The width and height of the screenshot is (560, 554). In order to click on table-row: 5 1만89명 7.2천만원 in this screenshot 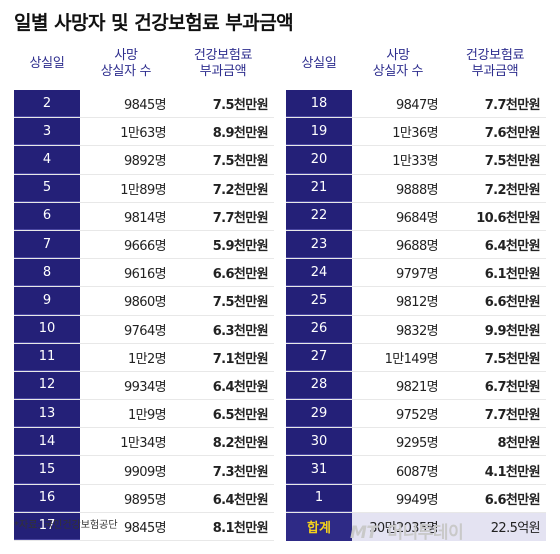, I will do `click(144, 188)`.